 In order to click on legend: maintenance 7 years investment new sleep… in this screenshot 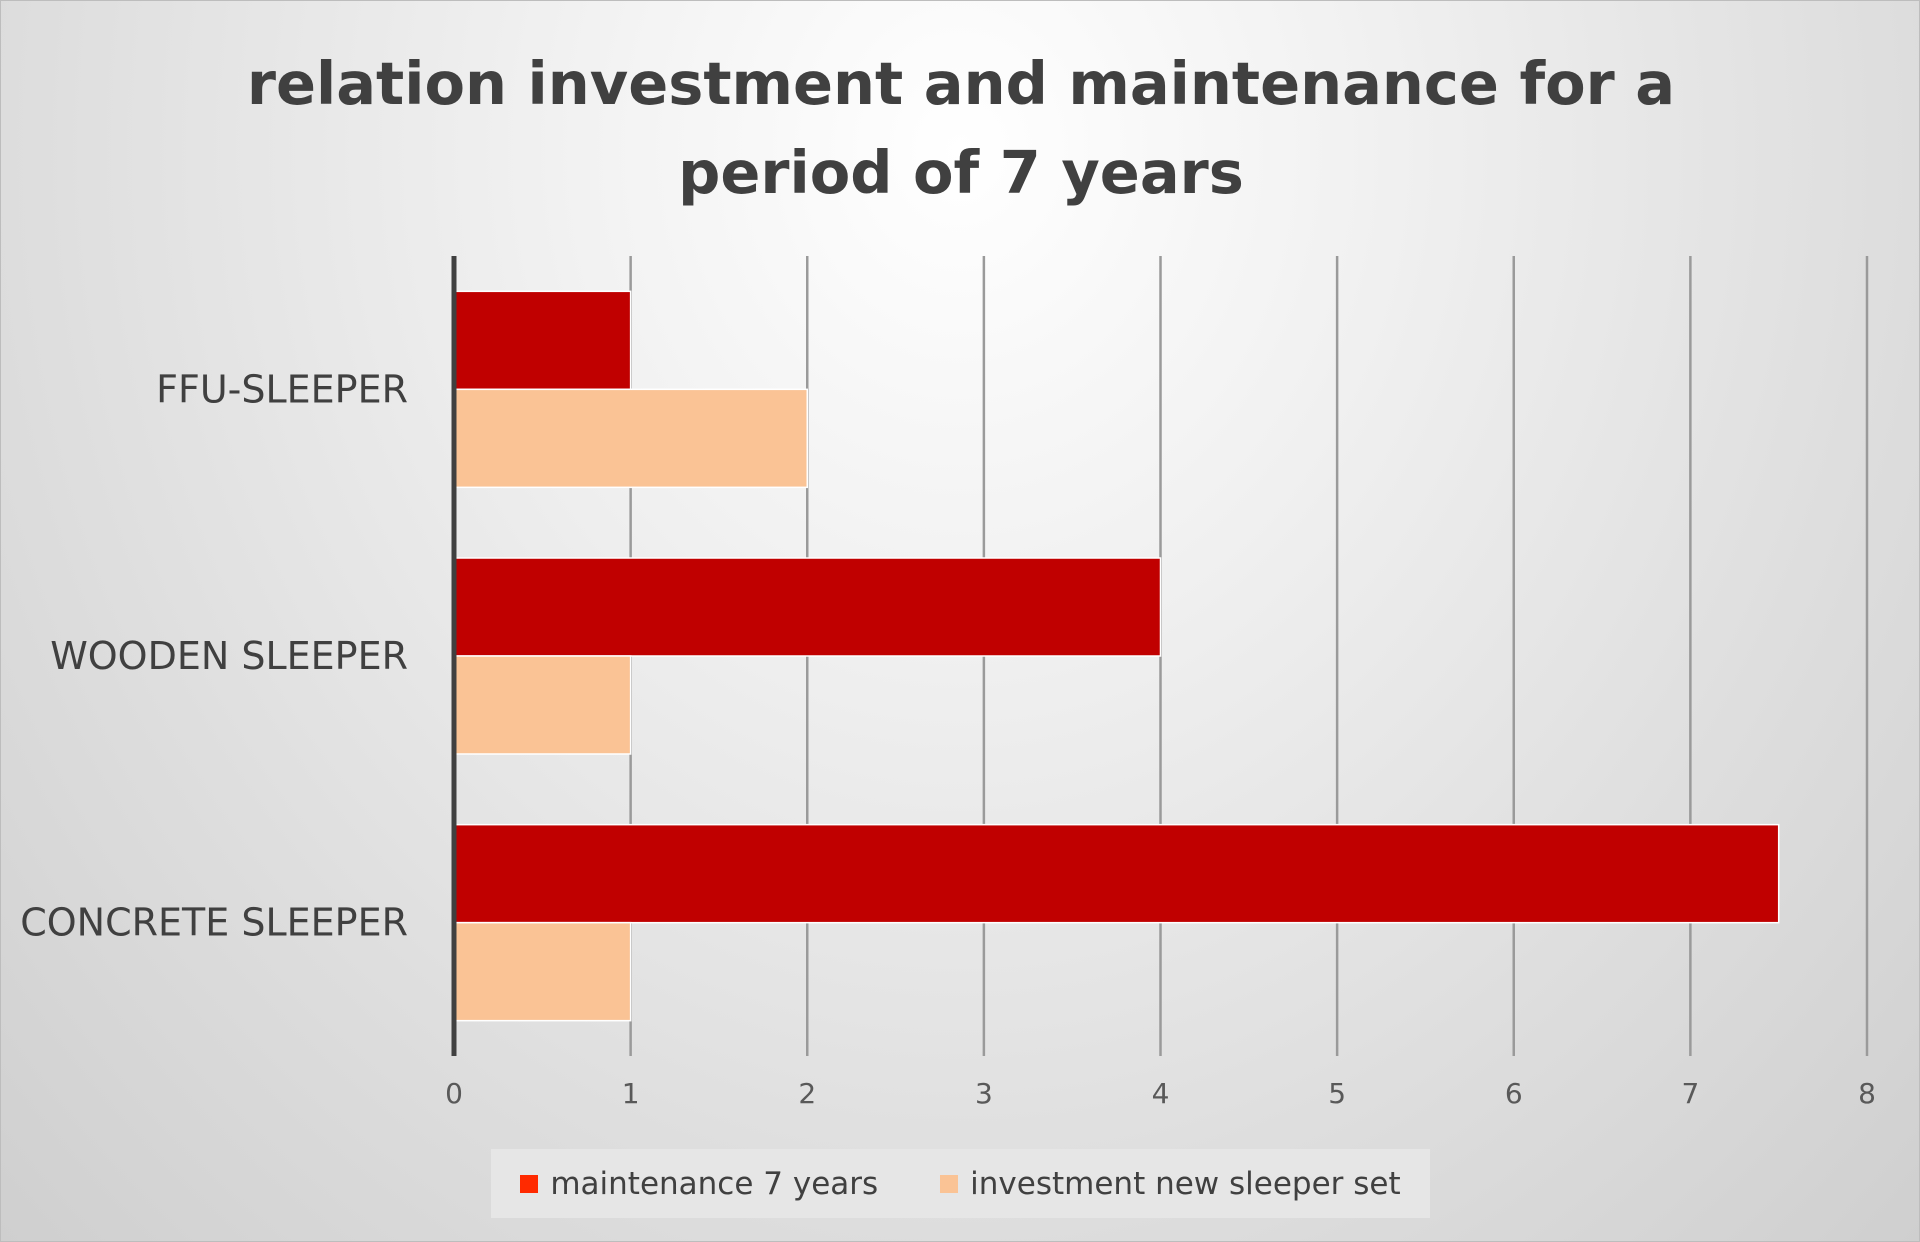, I will do `click(960, 1183)`.